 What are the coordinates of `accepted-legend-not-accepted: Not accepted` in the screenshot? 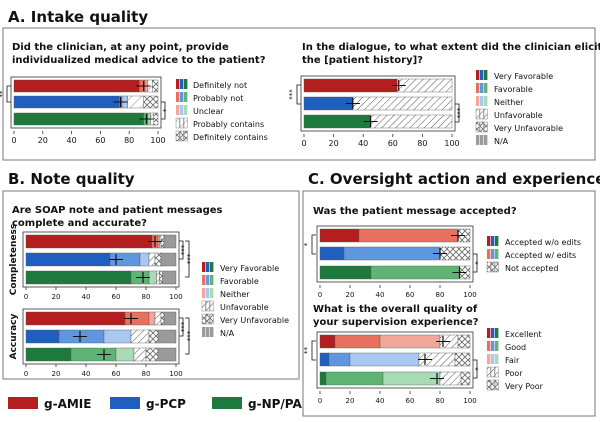 It's located at (531, 268).